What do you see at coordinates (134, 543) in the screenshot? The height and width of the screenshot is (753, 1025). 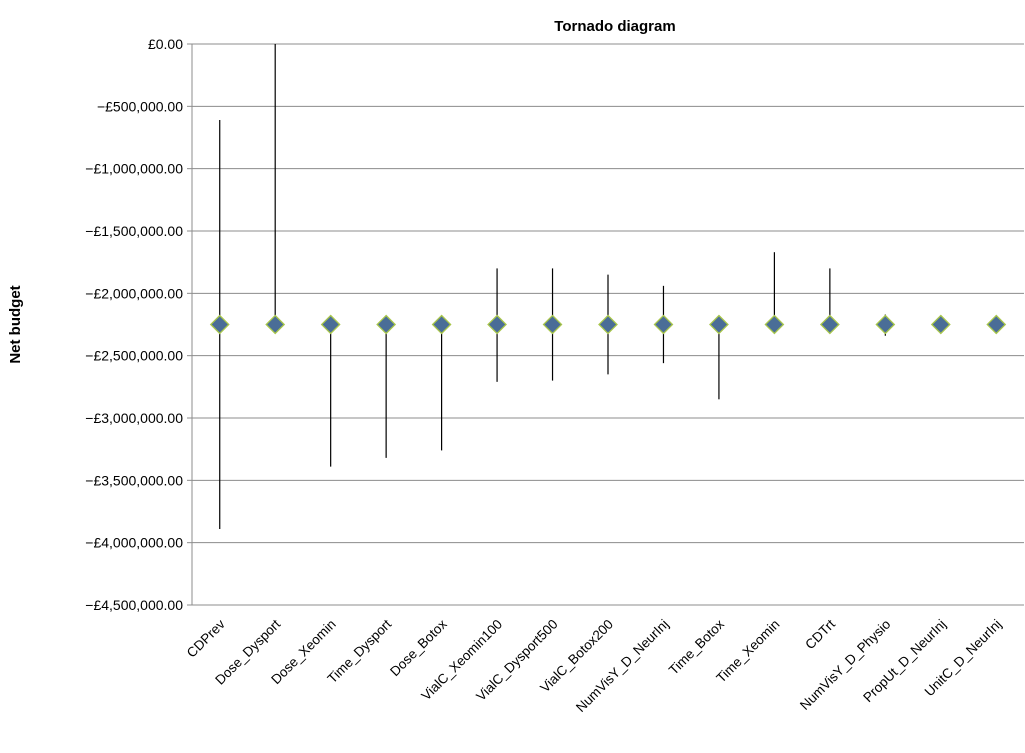 I see `y-tick-label: −£4,000,000.00` at bounding box center [134, 543].